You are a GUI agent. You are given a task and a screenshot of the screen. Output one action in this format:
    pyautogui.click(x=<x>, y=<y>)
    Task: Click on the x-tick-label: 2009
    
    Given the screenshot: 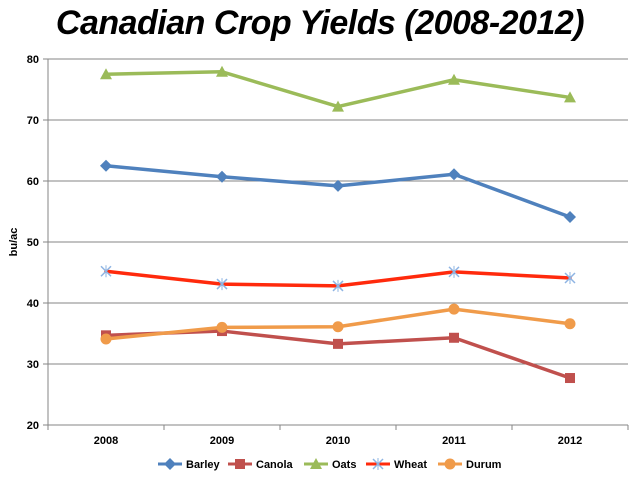 What is the action you would take?
    pyautogui.click(x=222, y=441)
    